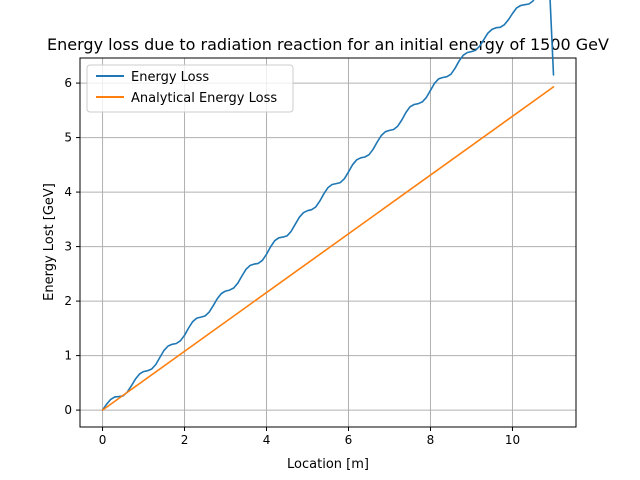 This screenshot has width=640, height=480. What do you see at coordinates (349, 440) in the screenshot?
I see `x-tick-label: 6` at bounding box center [349, 440].